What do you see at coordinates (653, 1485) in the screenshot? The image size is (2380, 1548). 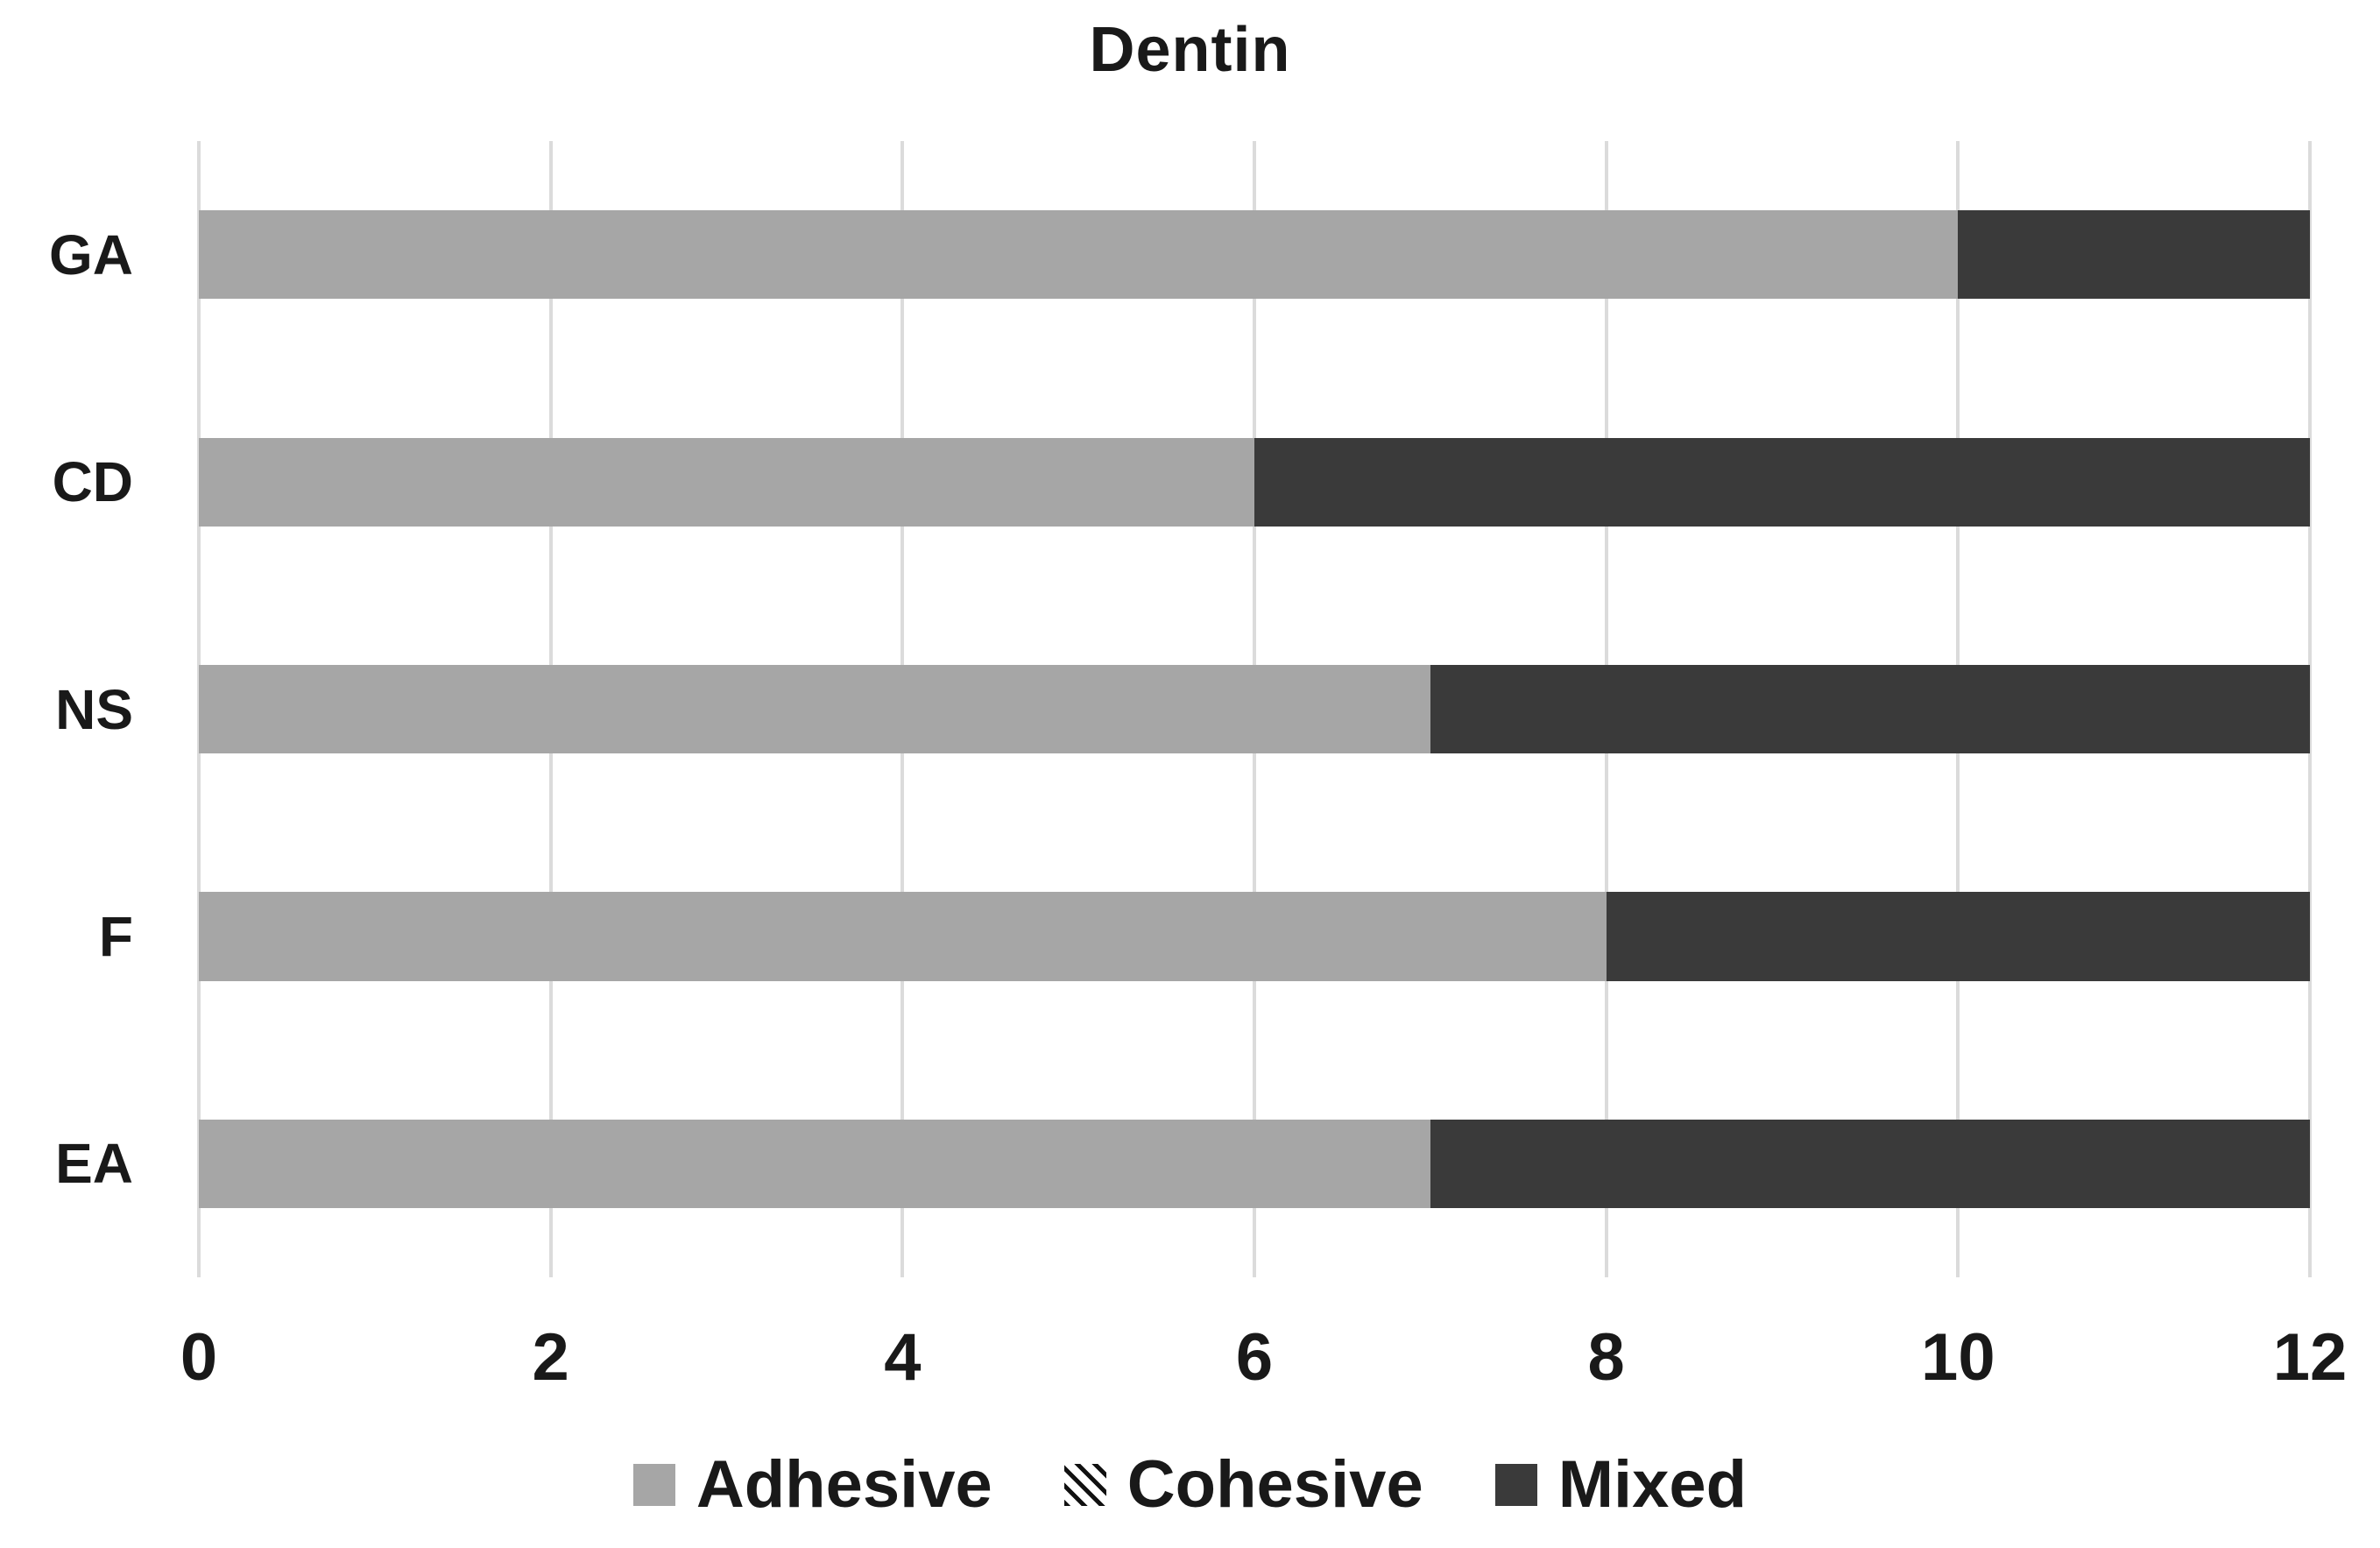 I see `legend-swatch-adhesive` at bounding box center [653, 1485].